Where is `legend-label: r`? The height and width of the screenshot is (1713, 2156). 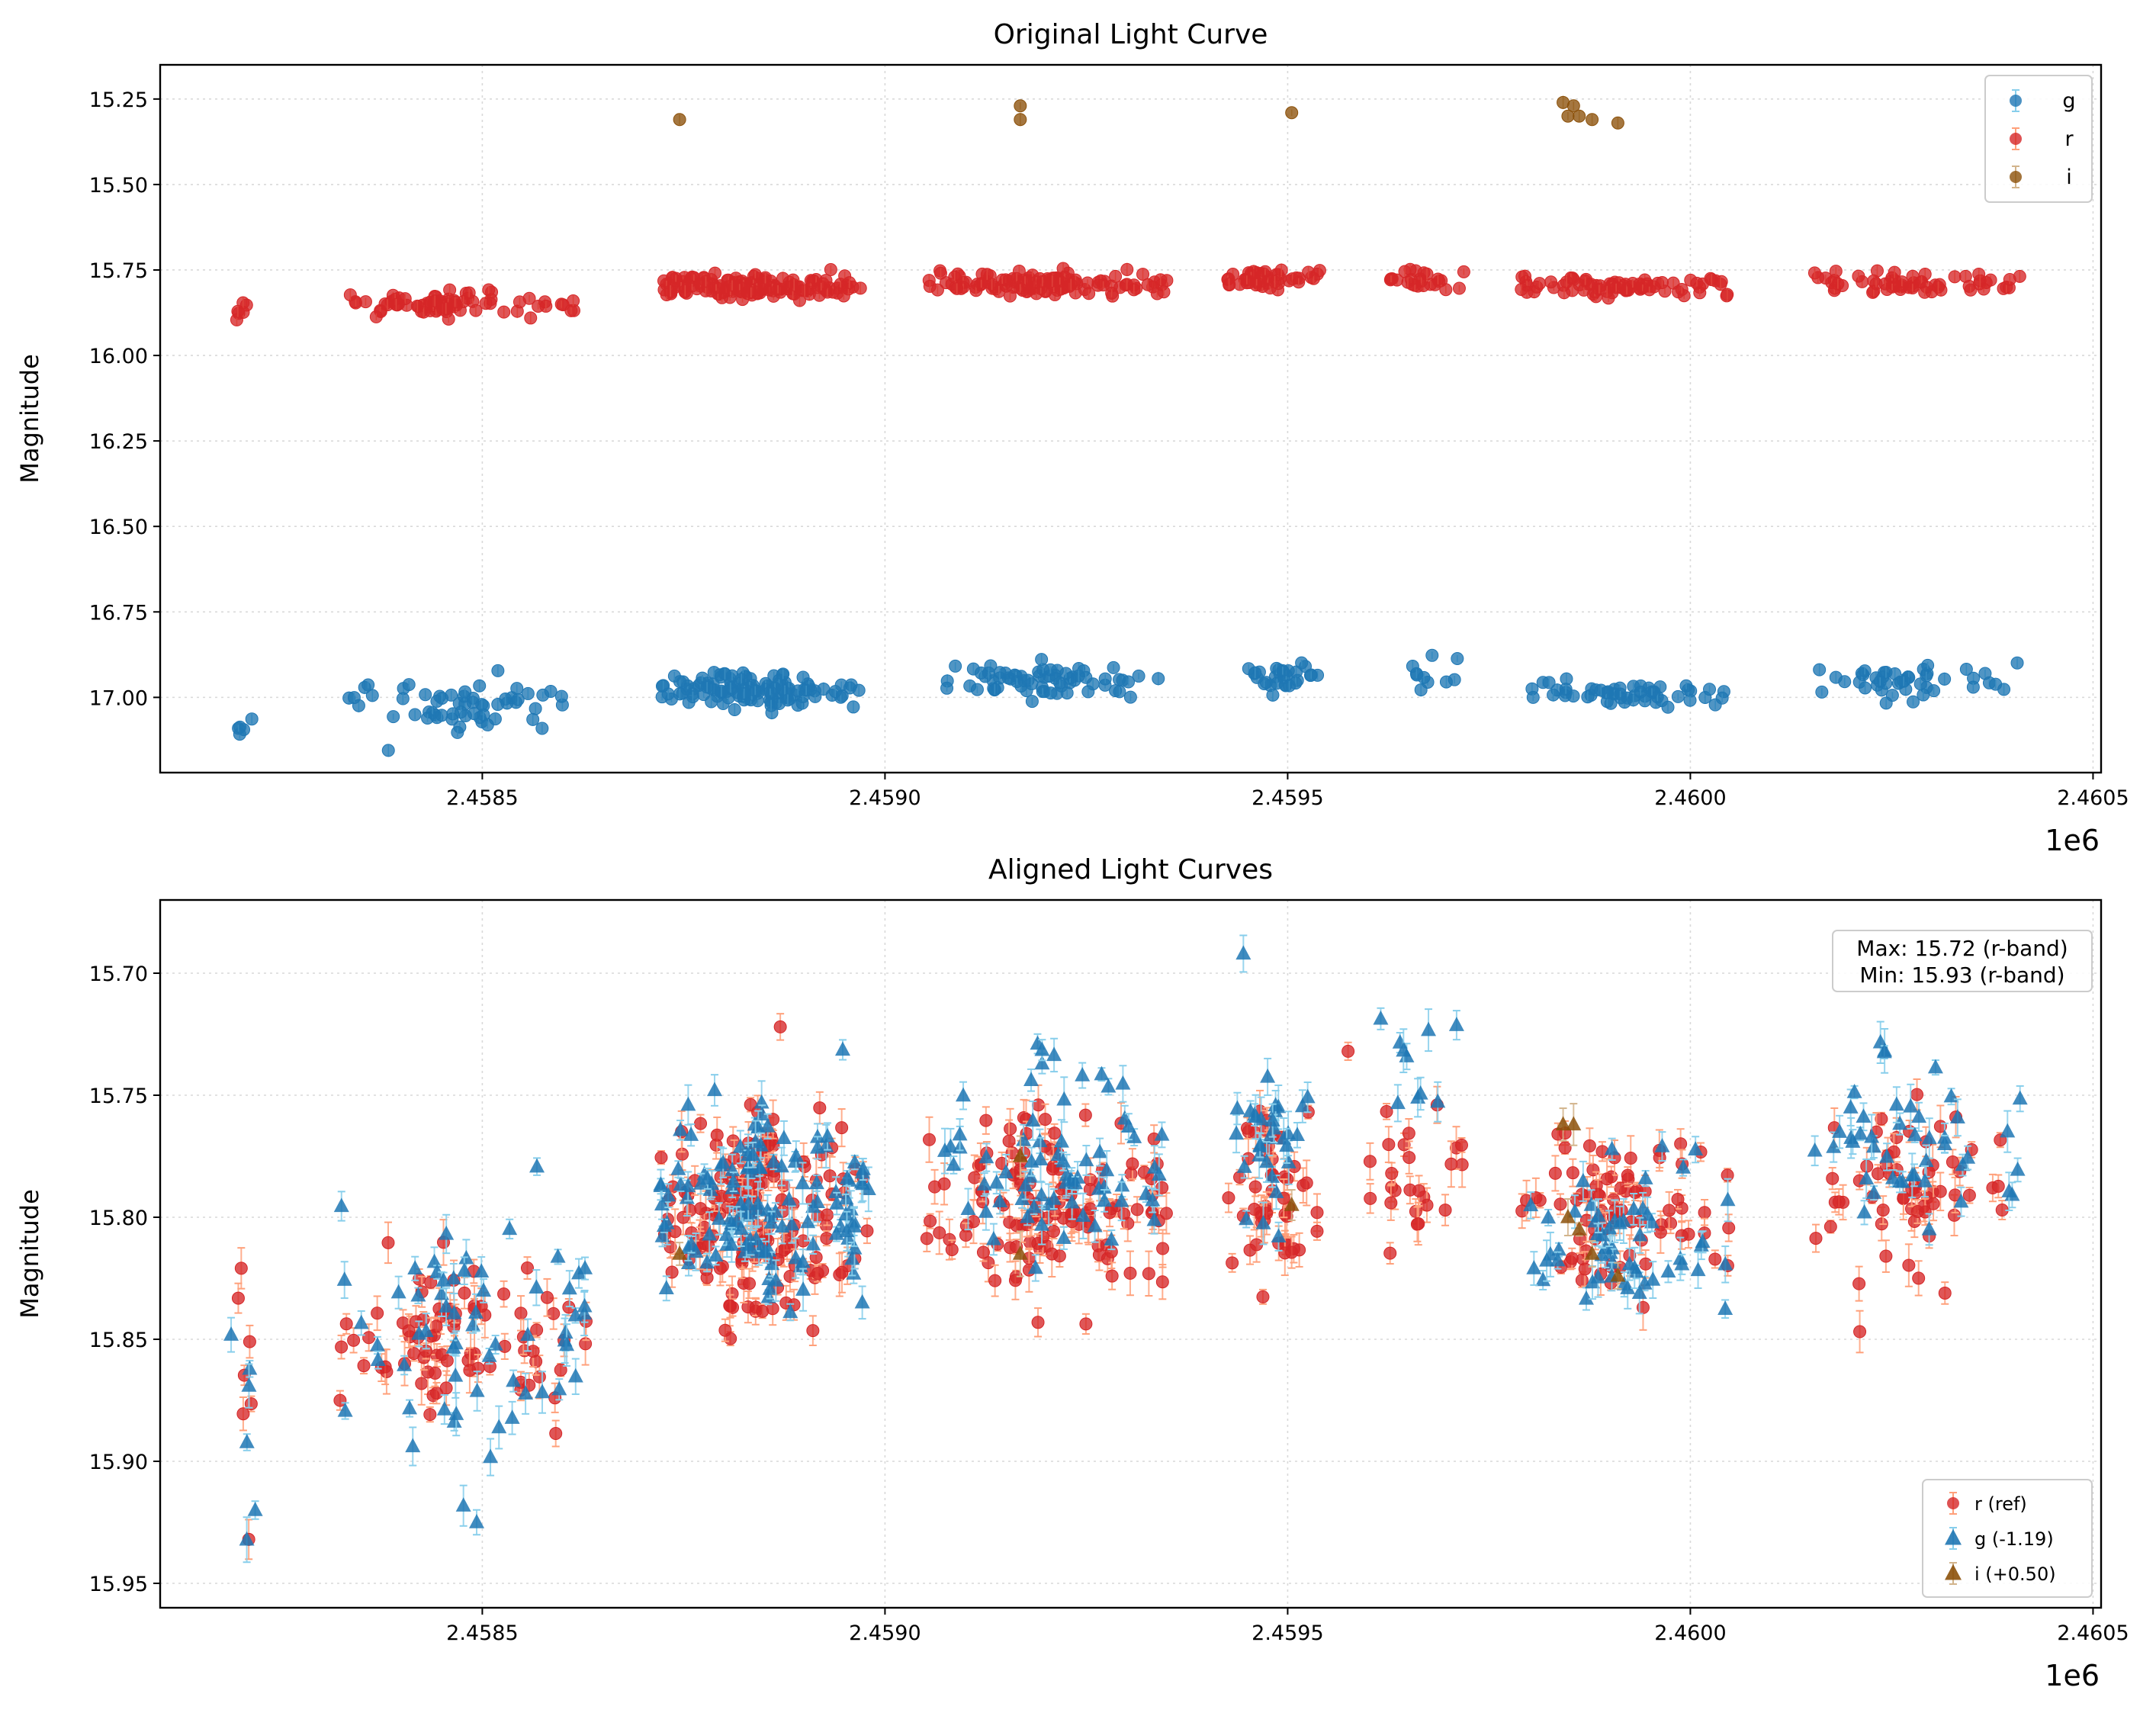 legend-label: r is located at coordinates (2069, 139).